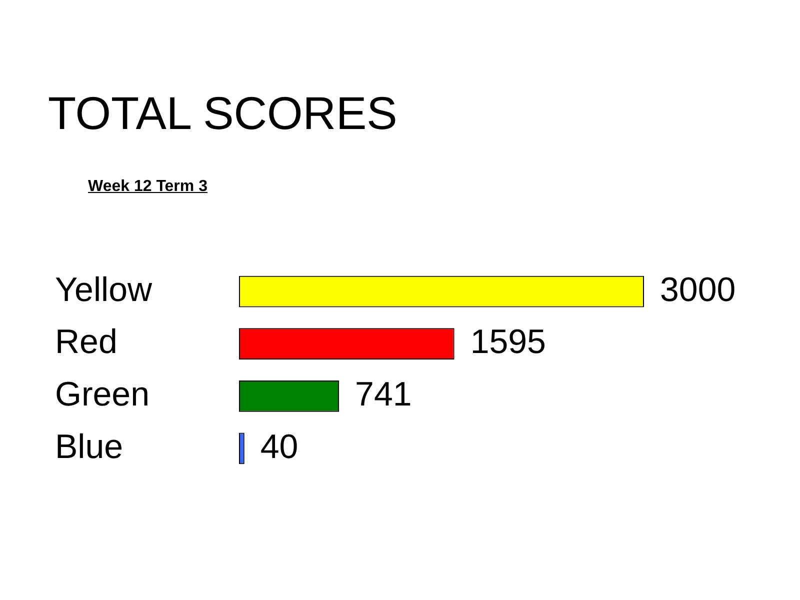 The height and width of the screenshot is (600, 800). Describe the element at coordinates (89, 447) in the screenshot. I see `y-tick-label: Blue` at that location.